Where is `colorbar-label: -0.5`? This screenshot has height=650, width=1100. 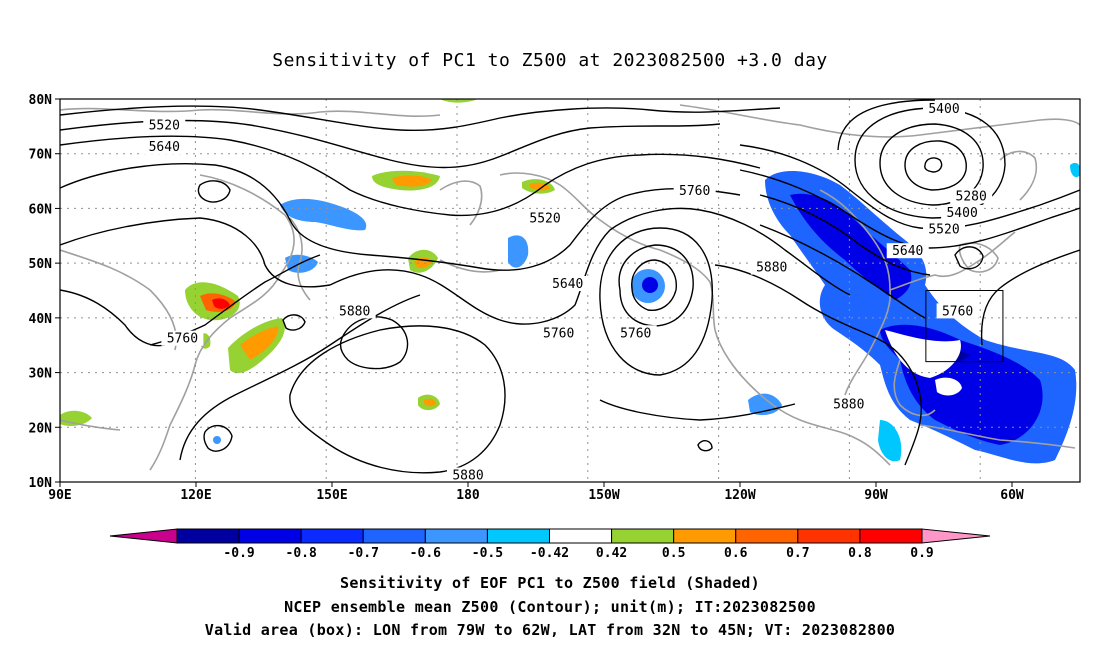 colorbar-label: -0.5 is located at coordinates (487, 553).